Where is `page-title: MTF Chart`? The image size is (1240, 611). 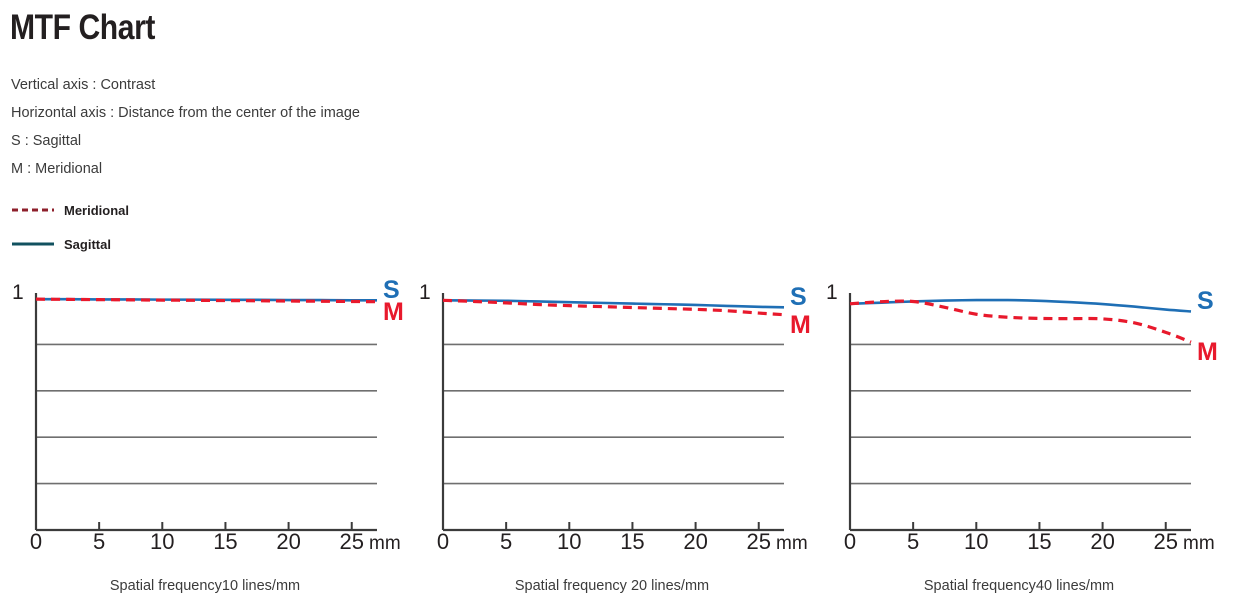
page-title: MTF Chart is located at coordinates (82, 27).